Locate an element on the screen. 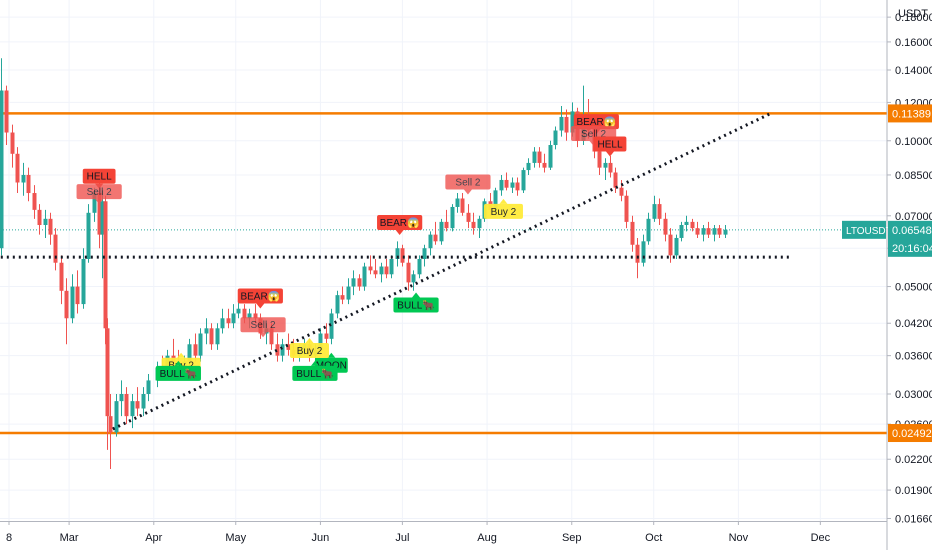 Image resolution: width=932 pixels, height=550 pixels. y-tick-label: 0.08500 is located at coordinates (913, 176).